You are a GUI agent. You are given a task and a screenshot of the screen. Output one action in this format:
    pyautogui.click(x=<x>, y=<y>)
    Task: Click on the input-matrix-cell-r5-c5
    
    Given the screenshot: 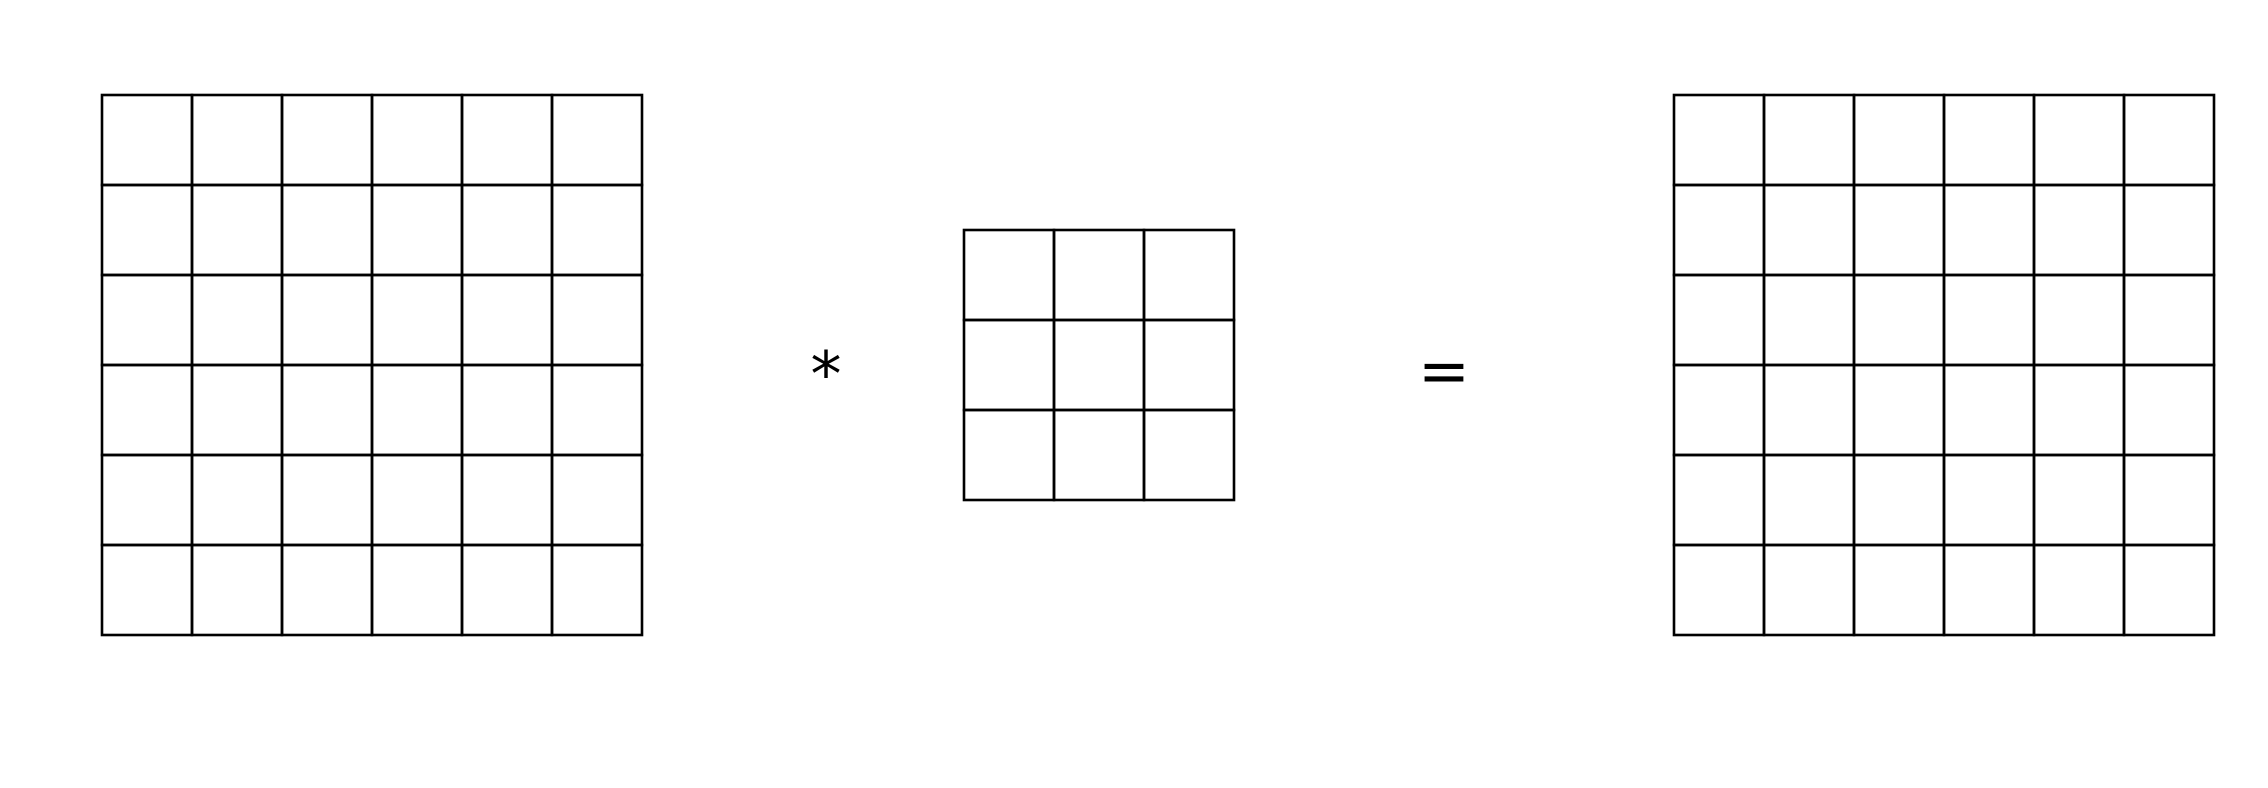 What is the action you would take?
    pyautogui.click(x=507, y=500)
    